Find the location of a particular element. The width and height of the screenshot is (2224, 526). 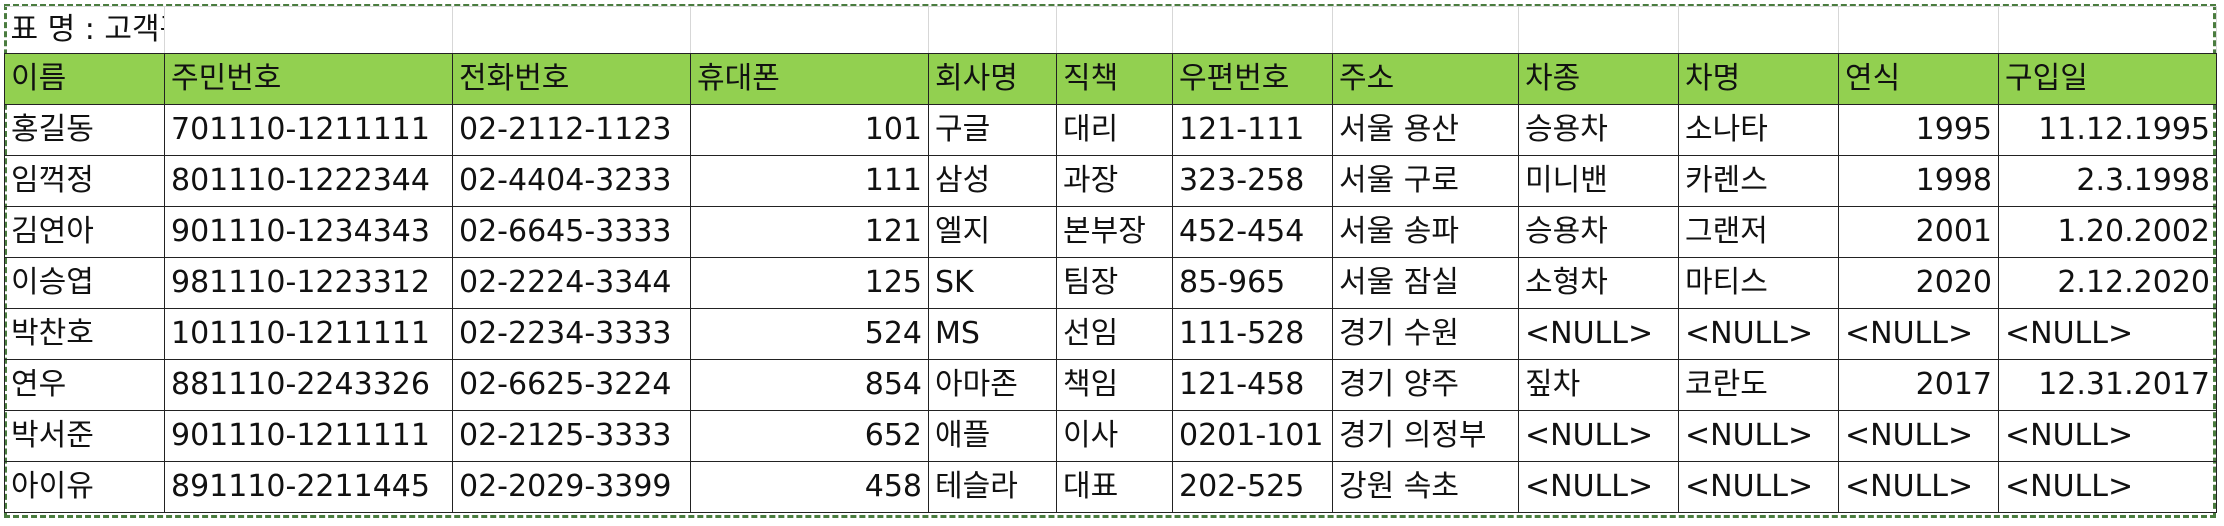

table-cell: 02-2029-3399 is located at coordinates (571, 487).